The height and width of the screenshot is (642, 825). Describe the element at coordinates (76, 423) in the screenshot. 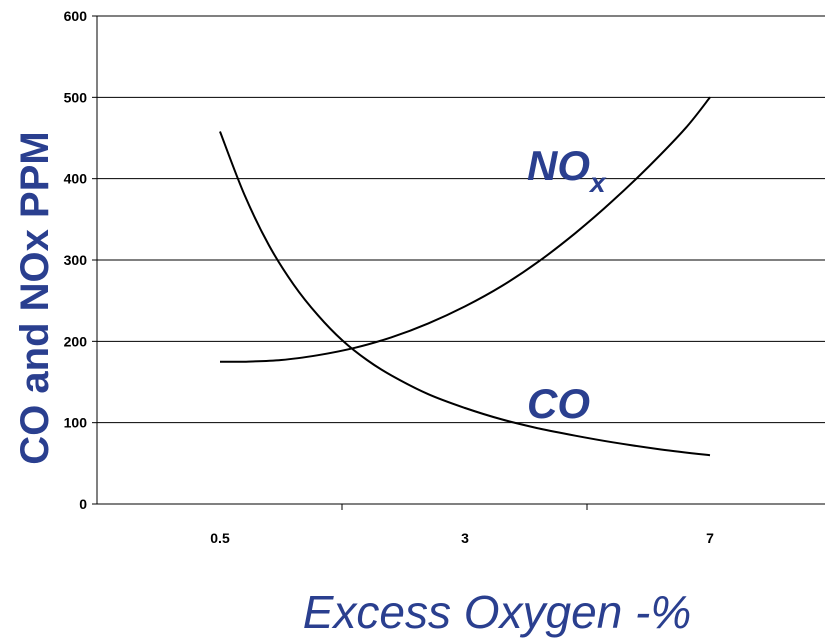

I see `y-tick-label: 100` at that location.